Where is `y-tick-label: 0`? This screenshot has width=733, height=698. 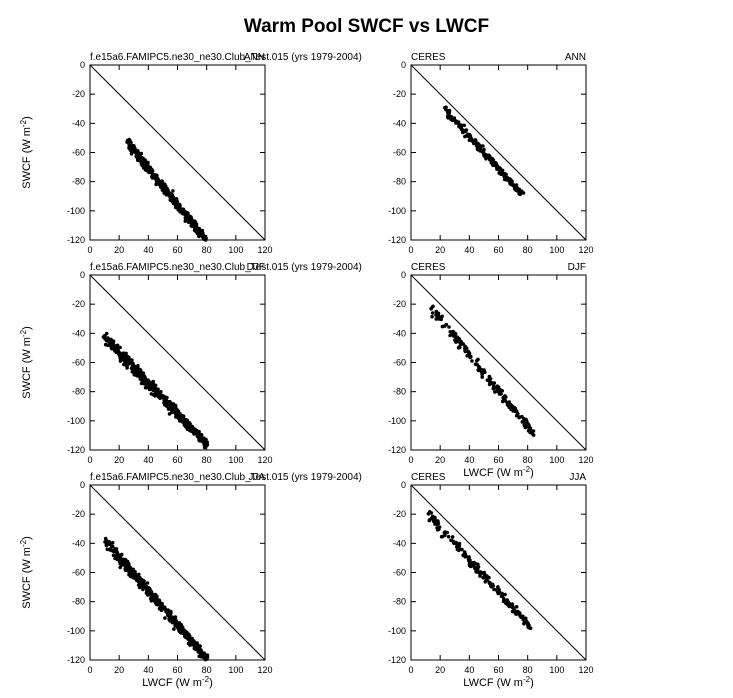 y-tick-label: 0 is located at coordinates (403, 65).